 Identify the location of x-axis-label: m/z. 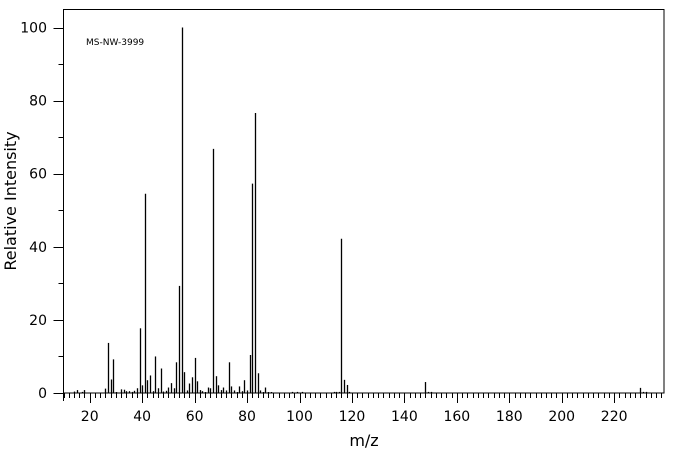
(363, 440).